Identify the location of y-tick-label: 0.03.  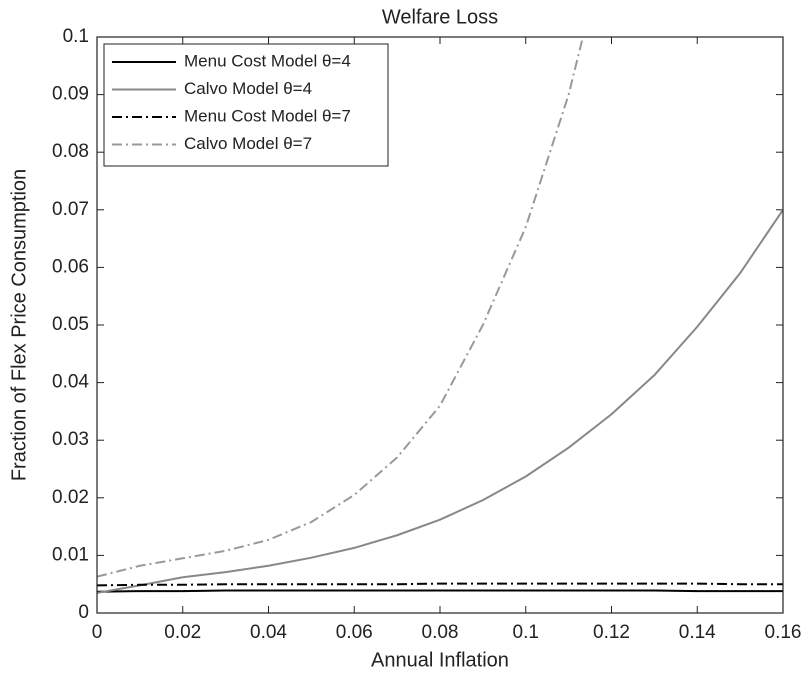
(70, 439).